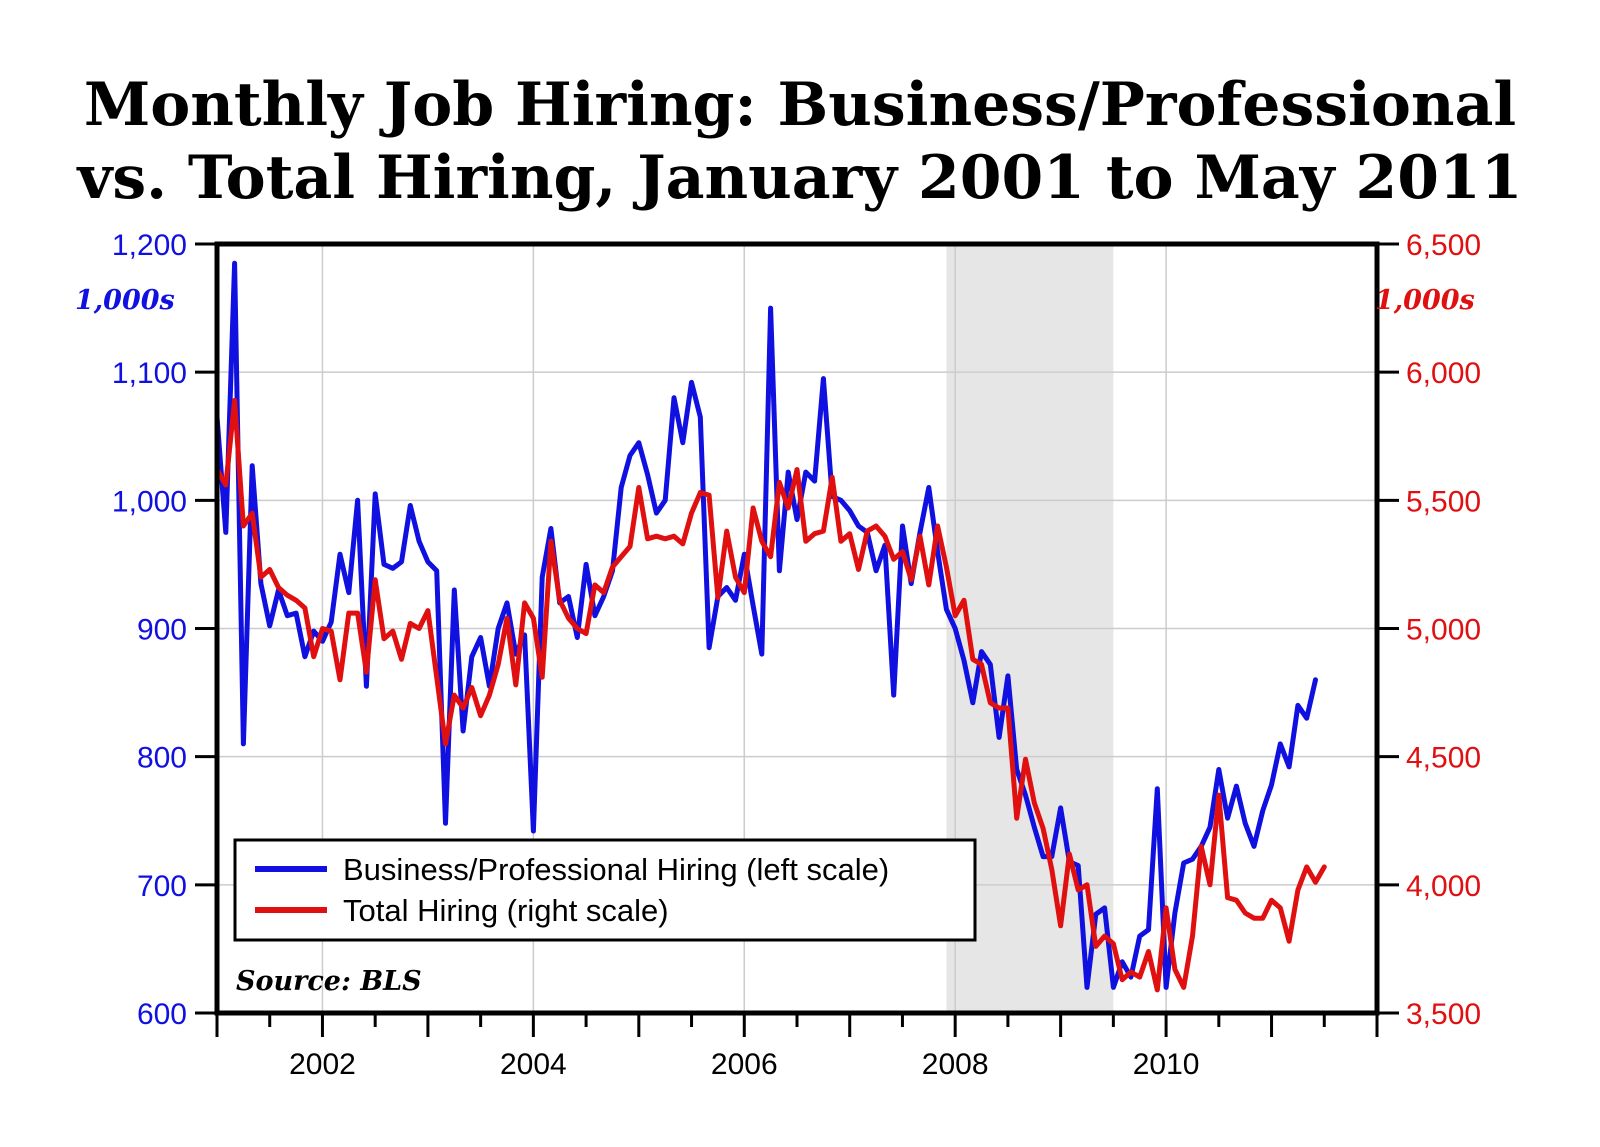 This screenshot has height=1147, width=1600. What do you see at coordinates (149, 245) in the screenshot?
I see `left-tick-label: 1,200` at bounding box center [149, 245].